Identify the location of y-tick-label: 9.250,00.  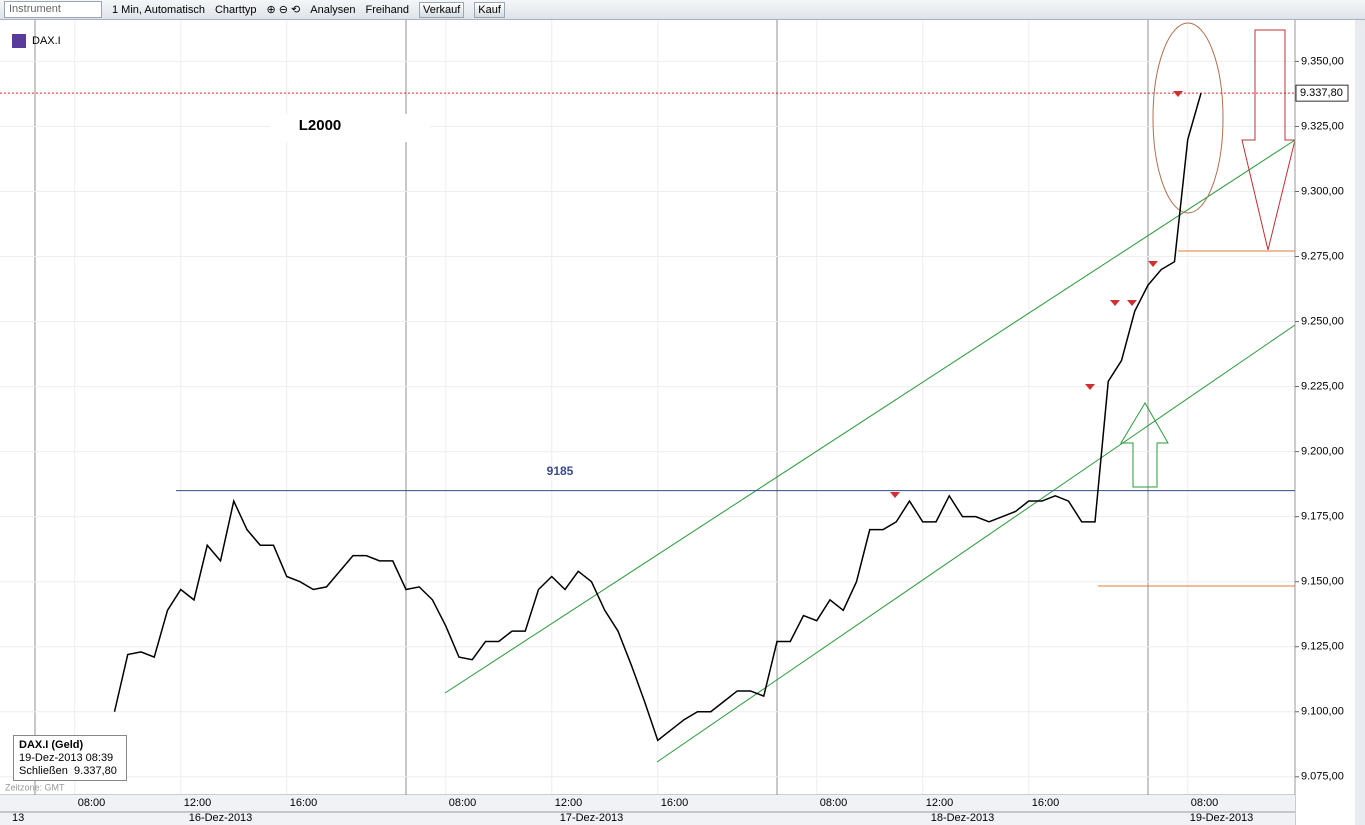
(1322, 321).